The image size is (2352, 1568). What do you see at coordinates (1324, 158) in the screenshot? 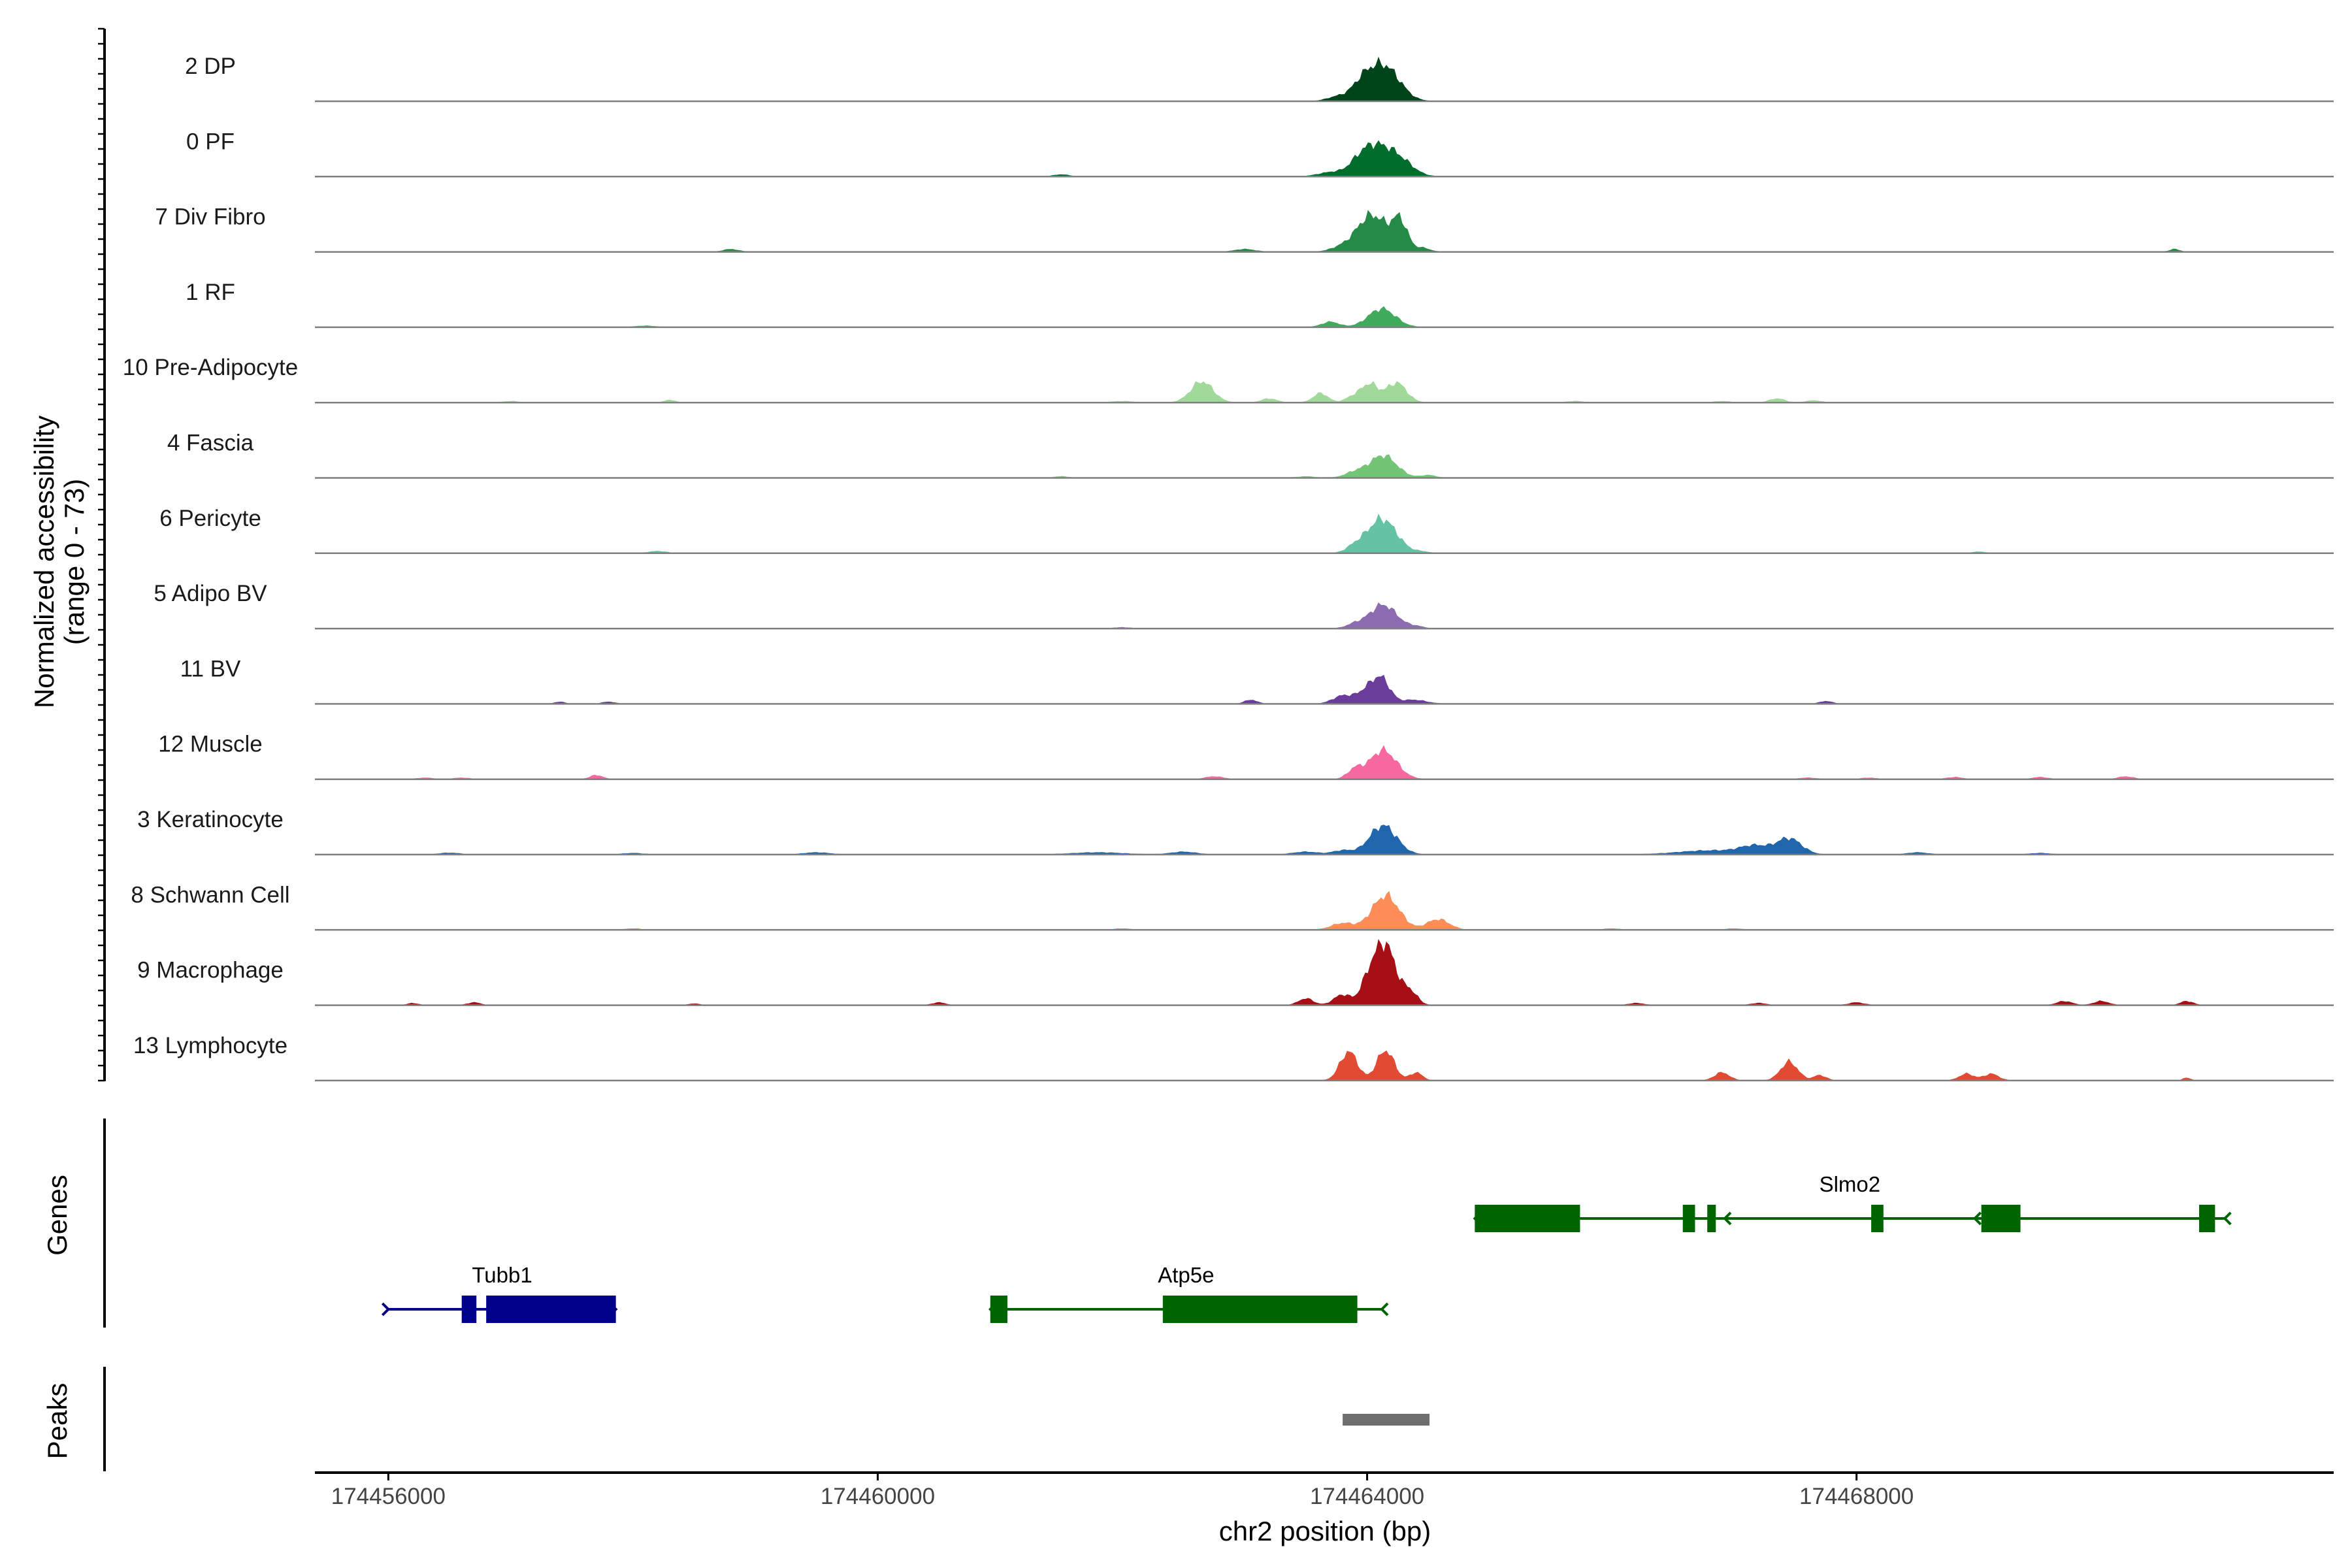
I see `coverage-area-0-pf` at bounding box center [1324, 158].